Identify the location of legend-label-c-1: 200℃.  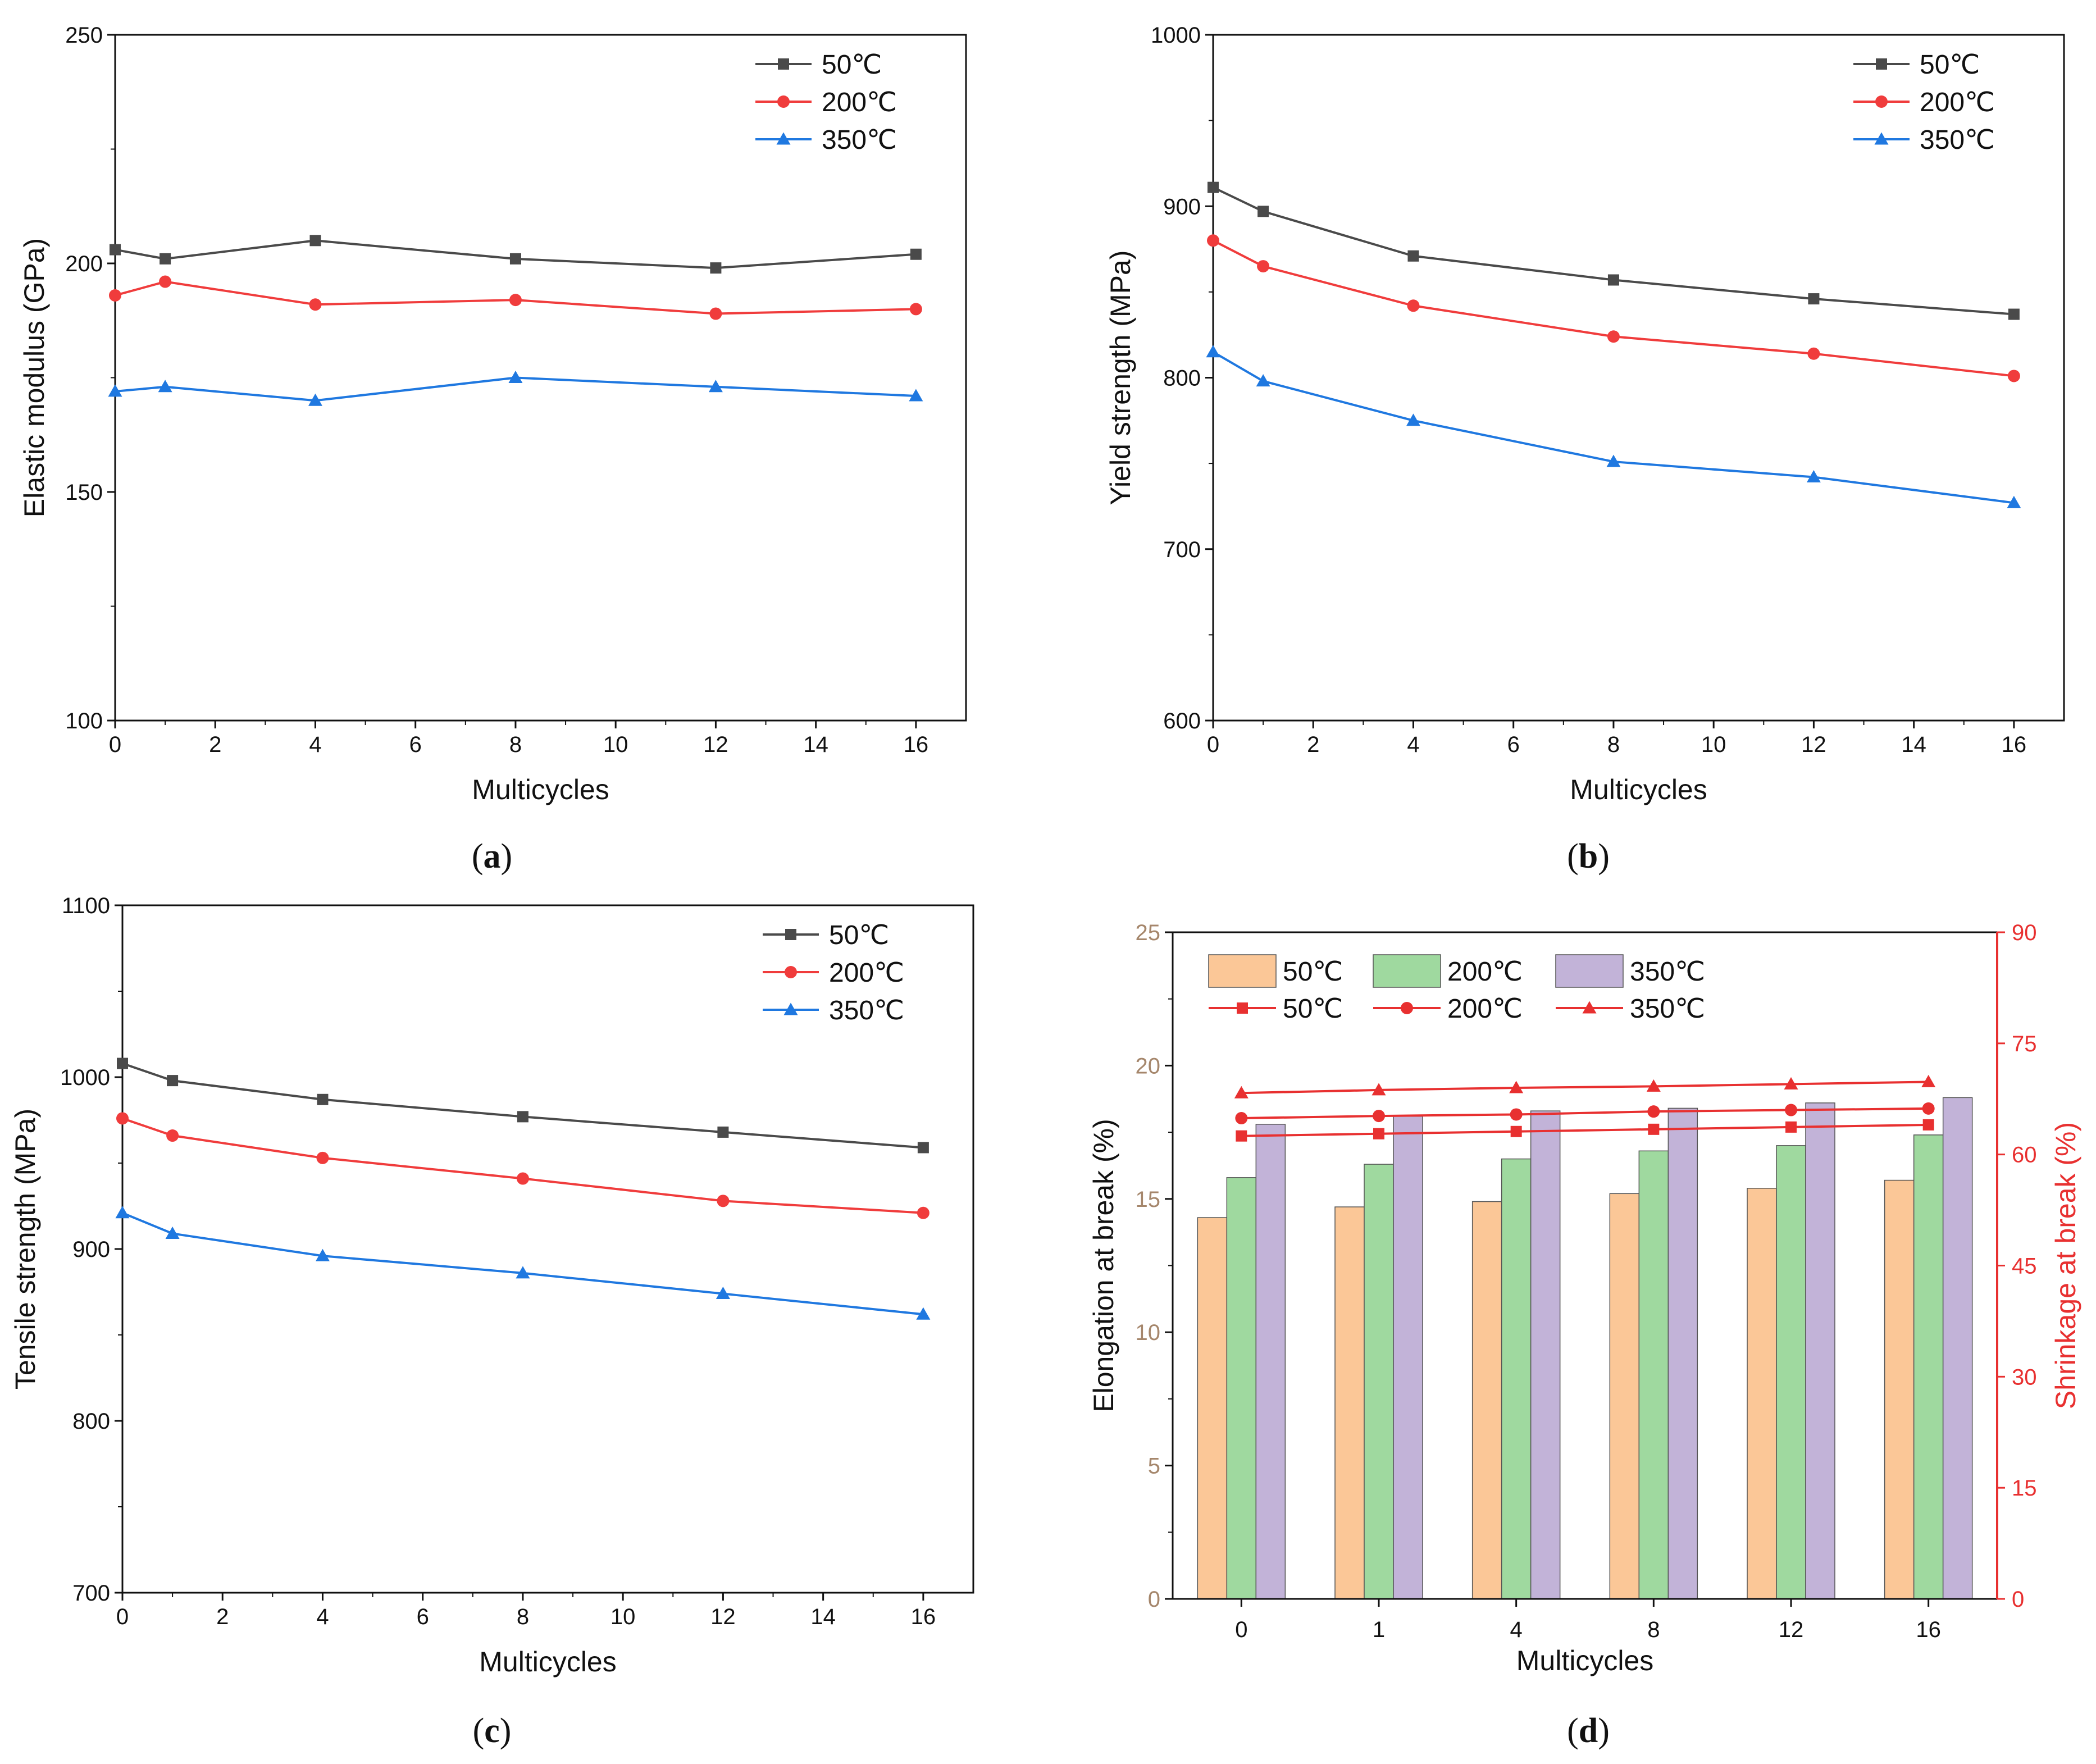
(866, 973).